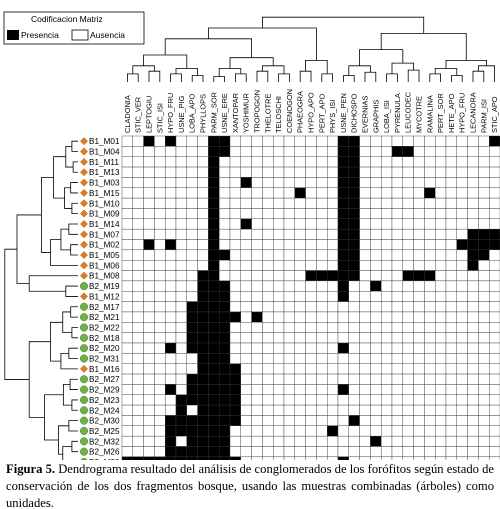 This screenshot has height=509, width=500. What do you see at coordinates (104, 369) in the screenshot?
I see `row-label: B1_M16` at bounding box center [104, 369].